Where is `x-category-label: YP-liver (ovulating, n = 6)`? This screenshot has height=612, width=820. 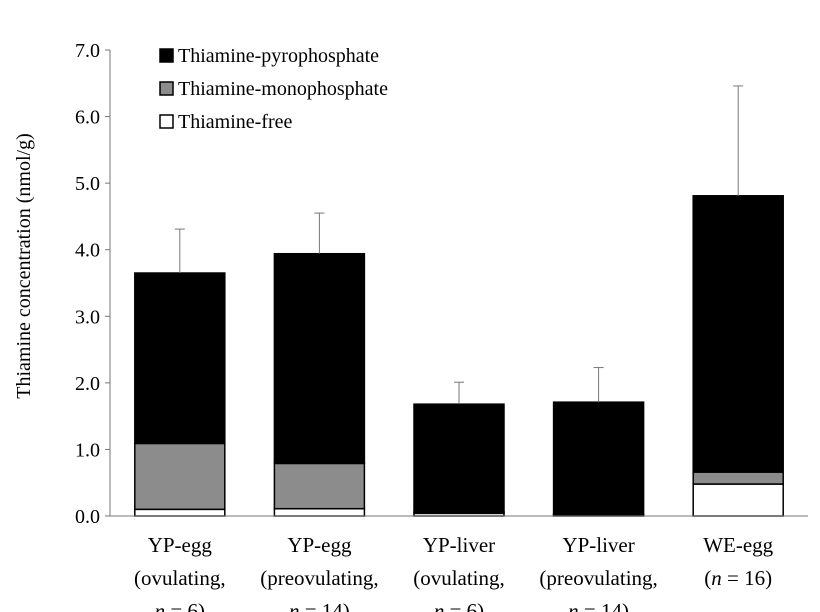
x-category-label: YP-liver (ovulating, n = 6) is located at coordinates (459, 572).